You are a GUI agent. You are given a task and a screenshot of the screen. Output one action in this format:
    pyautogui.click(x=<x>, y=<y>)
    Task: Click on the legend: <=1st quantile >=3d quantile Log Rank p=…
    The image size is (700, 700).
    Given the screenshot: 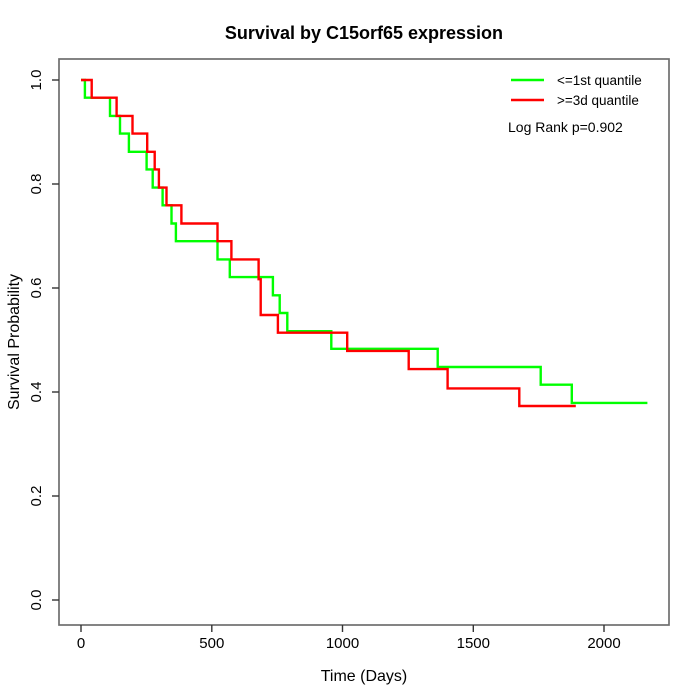 What is the action you would take?
    pyautogui.click(x=575, y=104)
    